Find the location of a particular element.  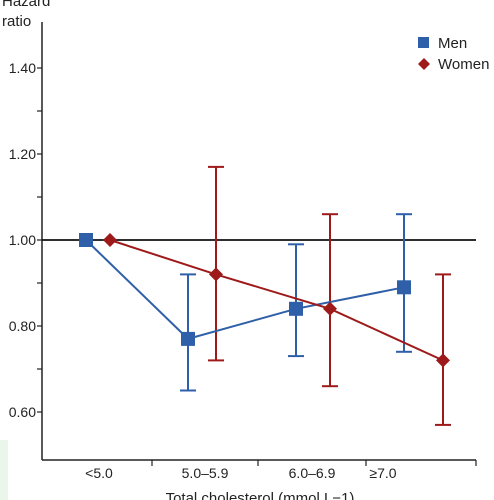

left-edge-strip is located at coordinates (4, 470).